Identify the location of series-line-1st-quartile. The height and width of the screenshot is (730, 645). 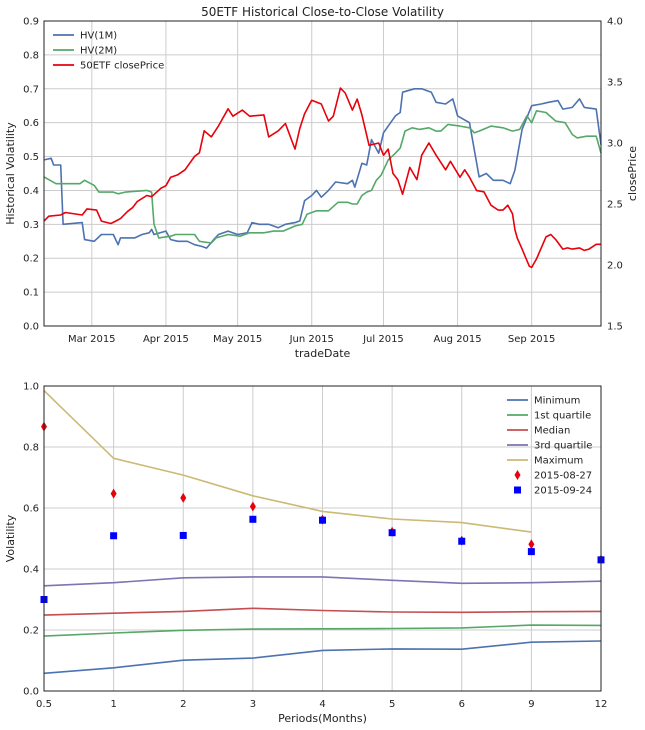
(322, 630).